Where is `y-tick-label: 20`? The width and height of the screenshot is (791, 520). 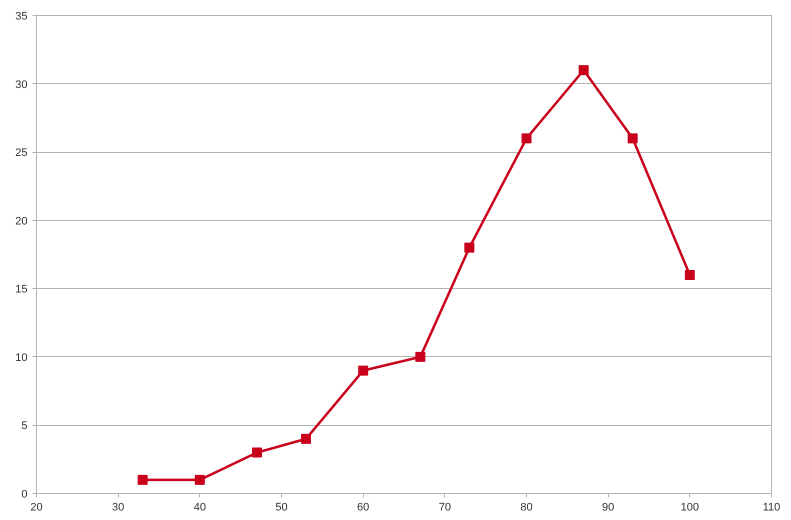 y-tick-label: 20 is located at coordinates (21, 221).